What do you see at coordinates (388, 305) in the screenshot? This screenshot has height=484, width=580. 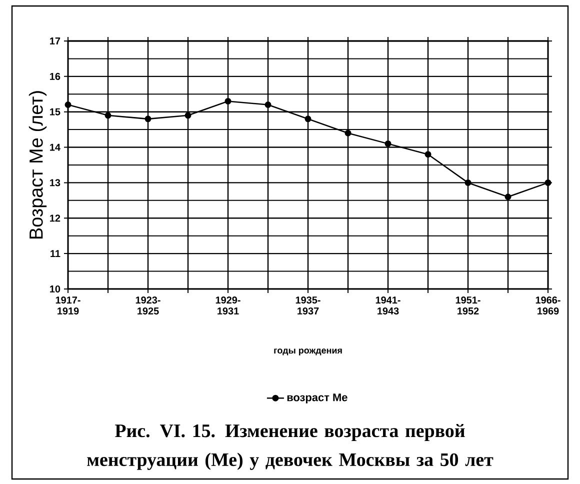 I see `x-tick-label: 1941-1943` at bounding box center [388, 305].